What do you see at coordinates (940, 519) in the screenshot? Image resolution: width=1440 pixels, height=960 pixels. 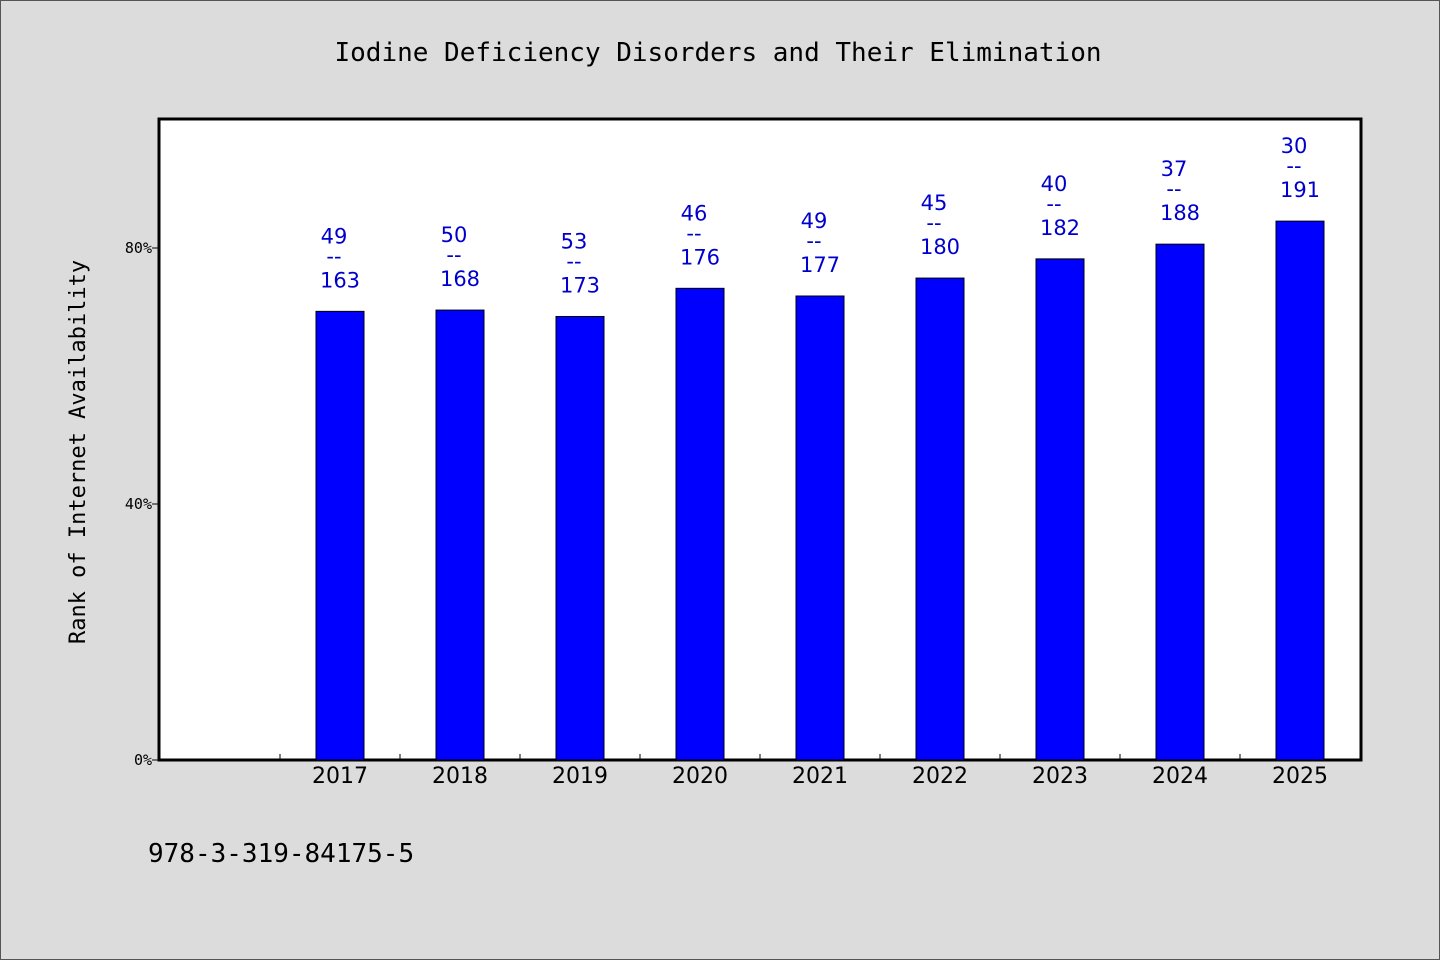 I see `bar-2022` at bounding box center [940, 519].